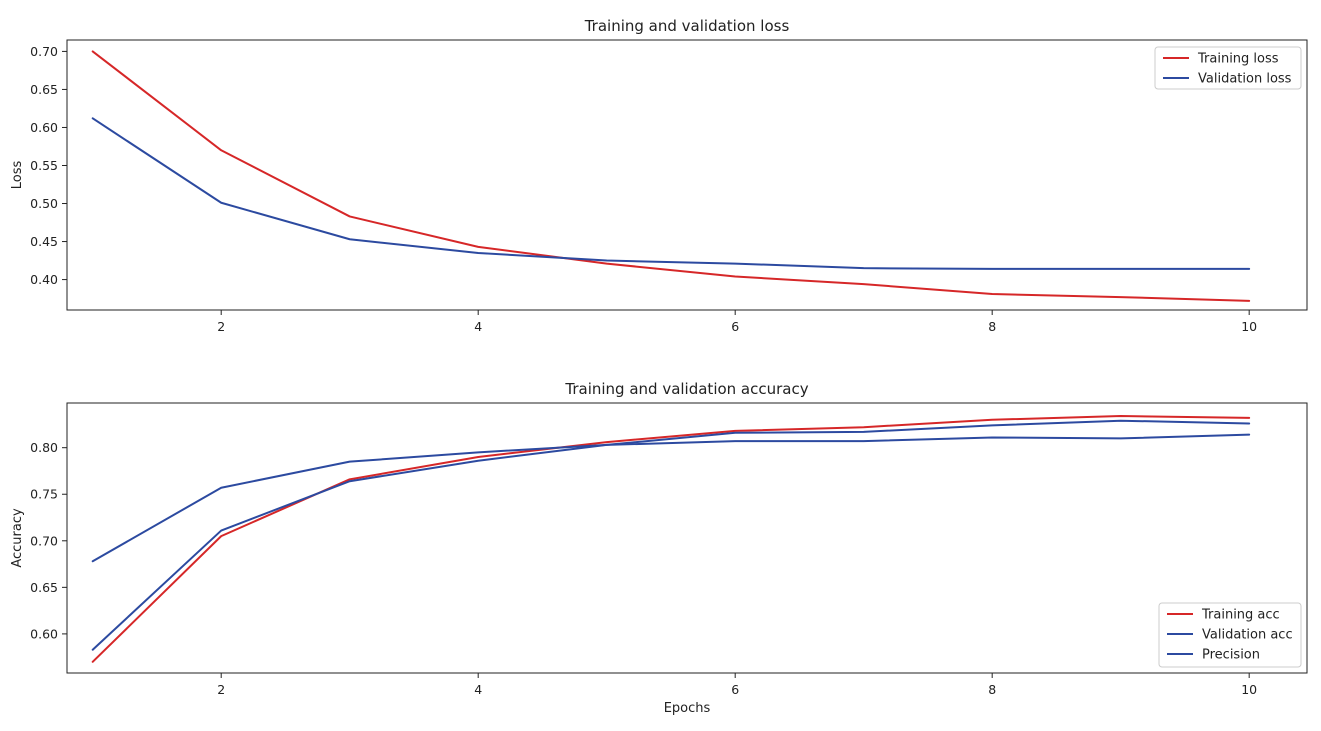  I want to click on legend-label: Validation loss, so click(1245, 79).